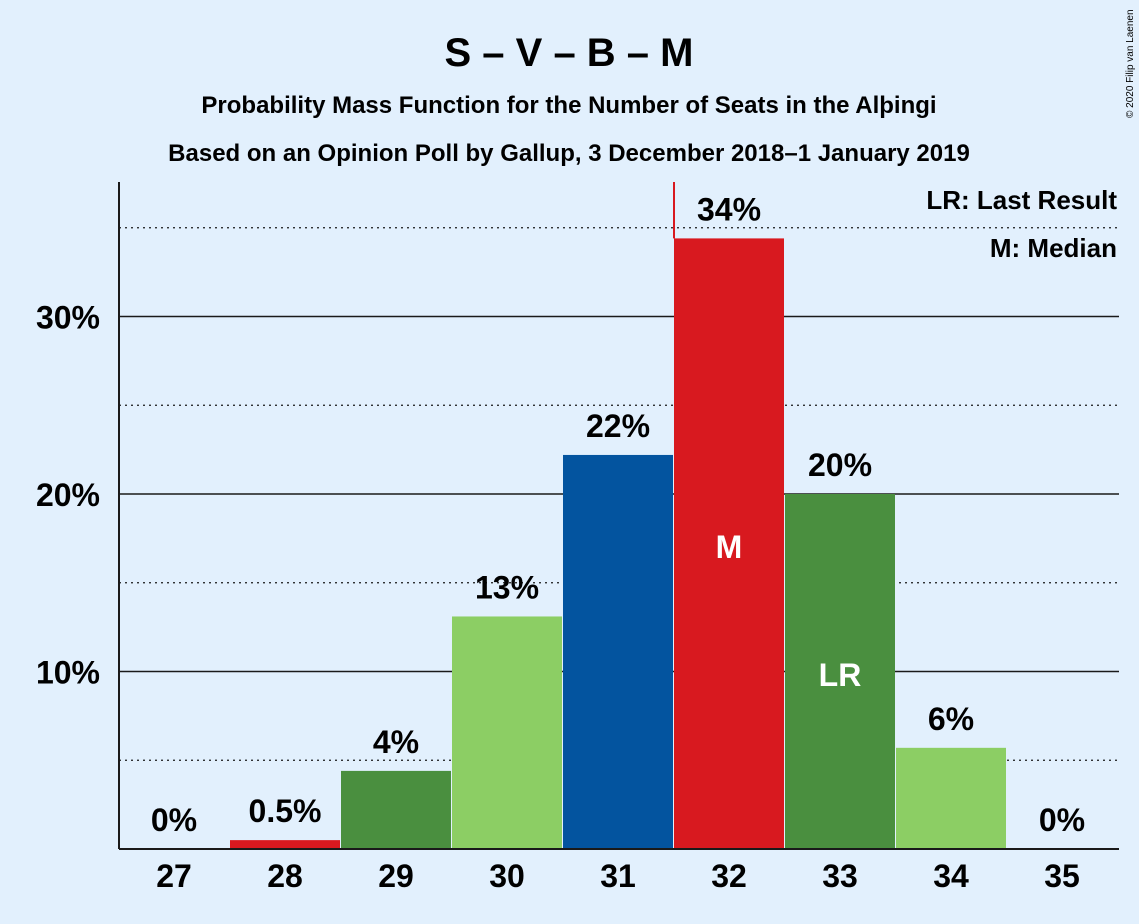  I want to click on bar-value-label: 34%, so click(729, 209).